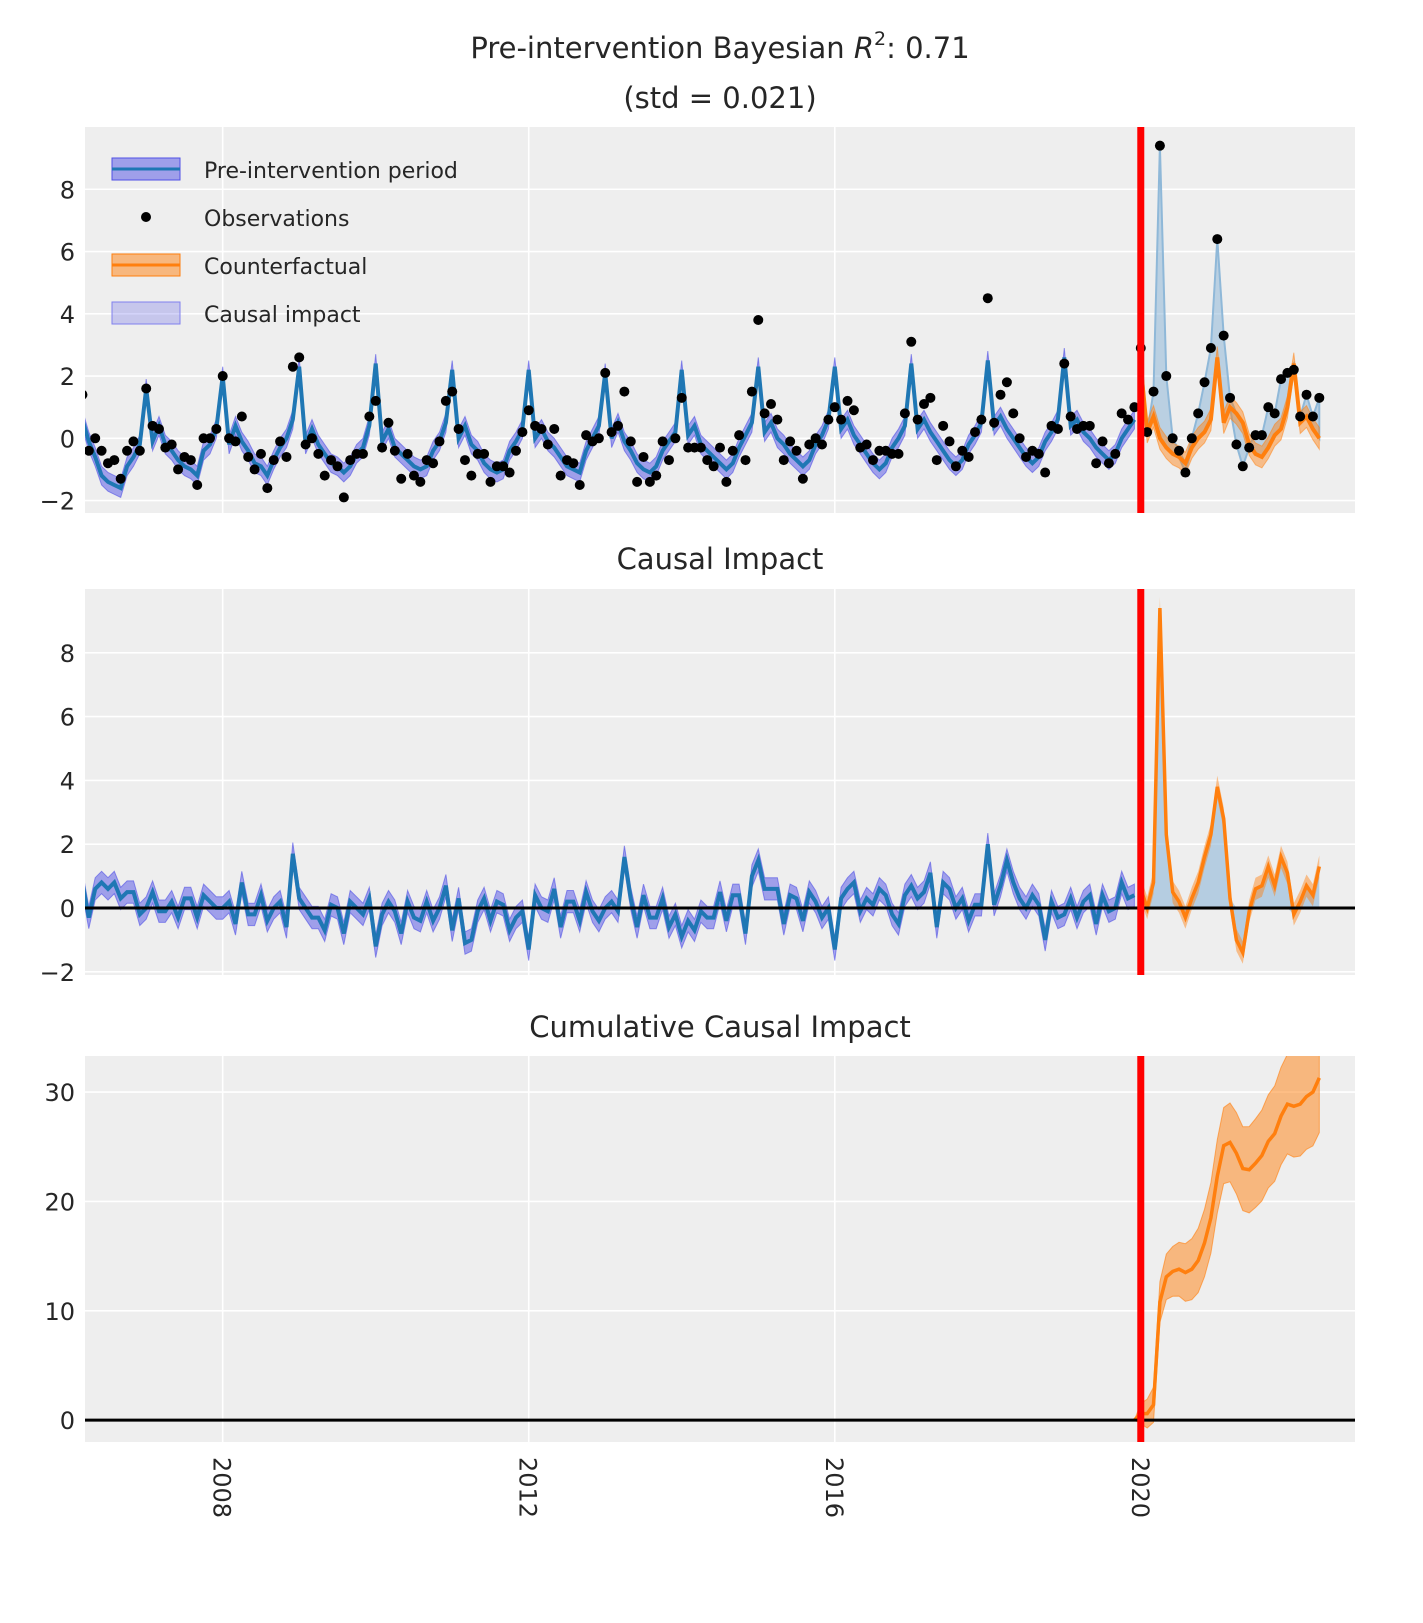 This screenshot has height=1623, width=1423. I want to click on y-tick-label: 0, so click(67, 909).